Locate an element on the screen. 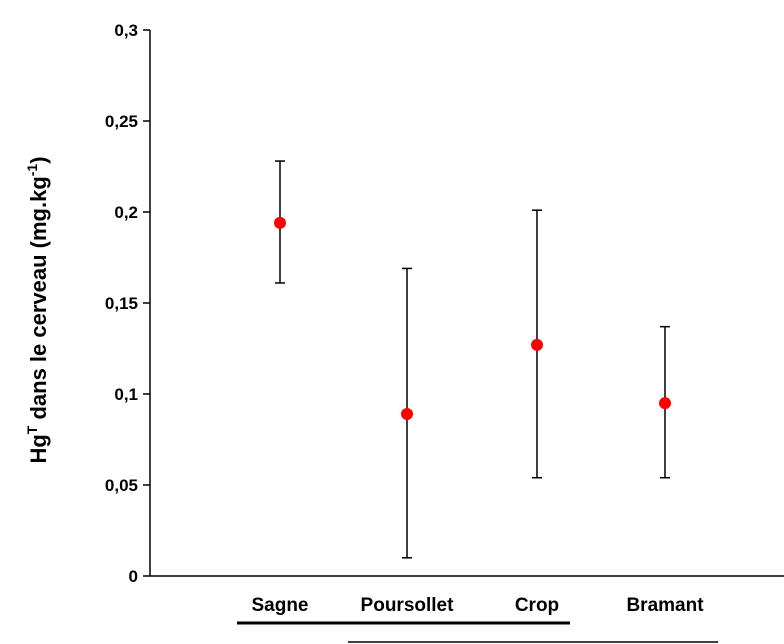  x-category-labels: Sagne Poursollet Crop Bramant is located at coordinates (477, 605).